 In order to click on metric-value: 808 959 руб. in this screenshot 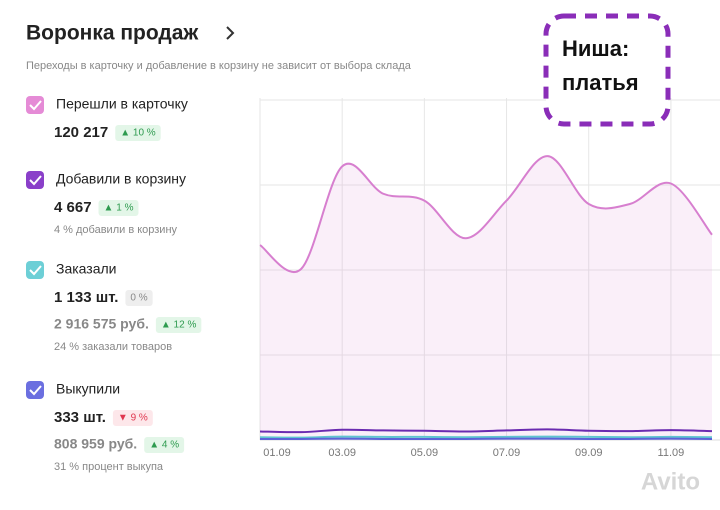, I will do `click(95, 444)`.